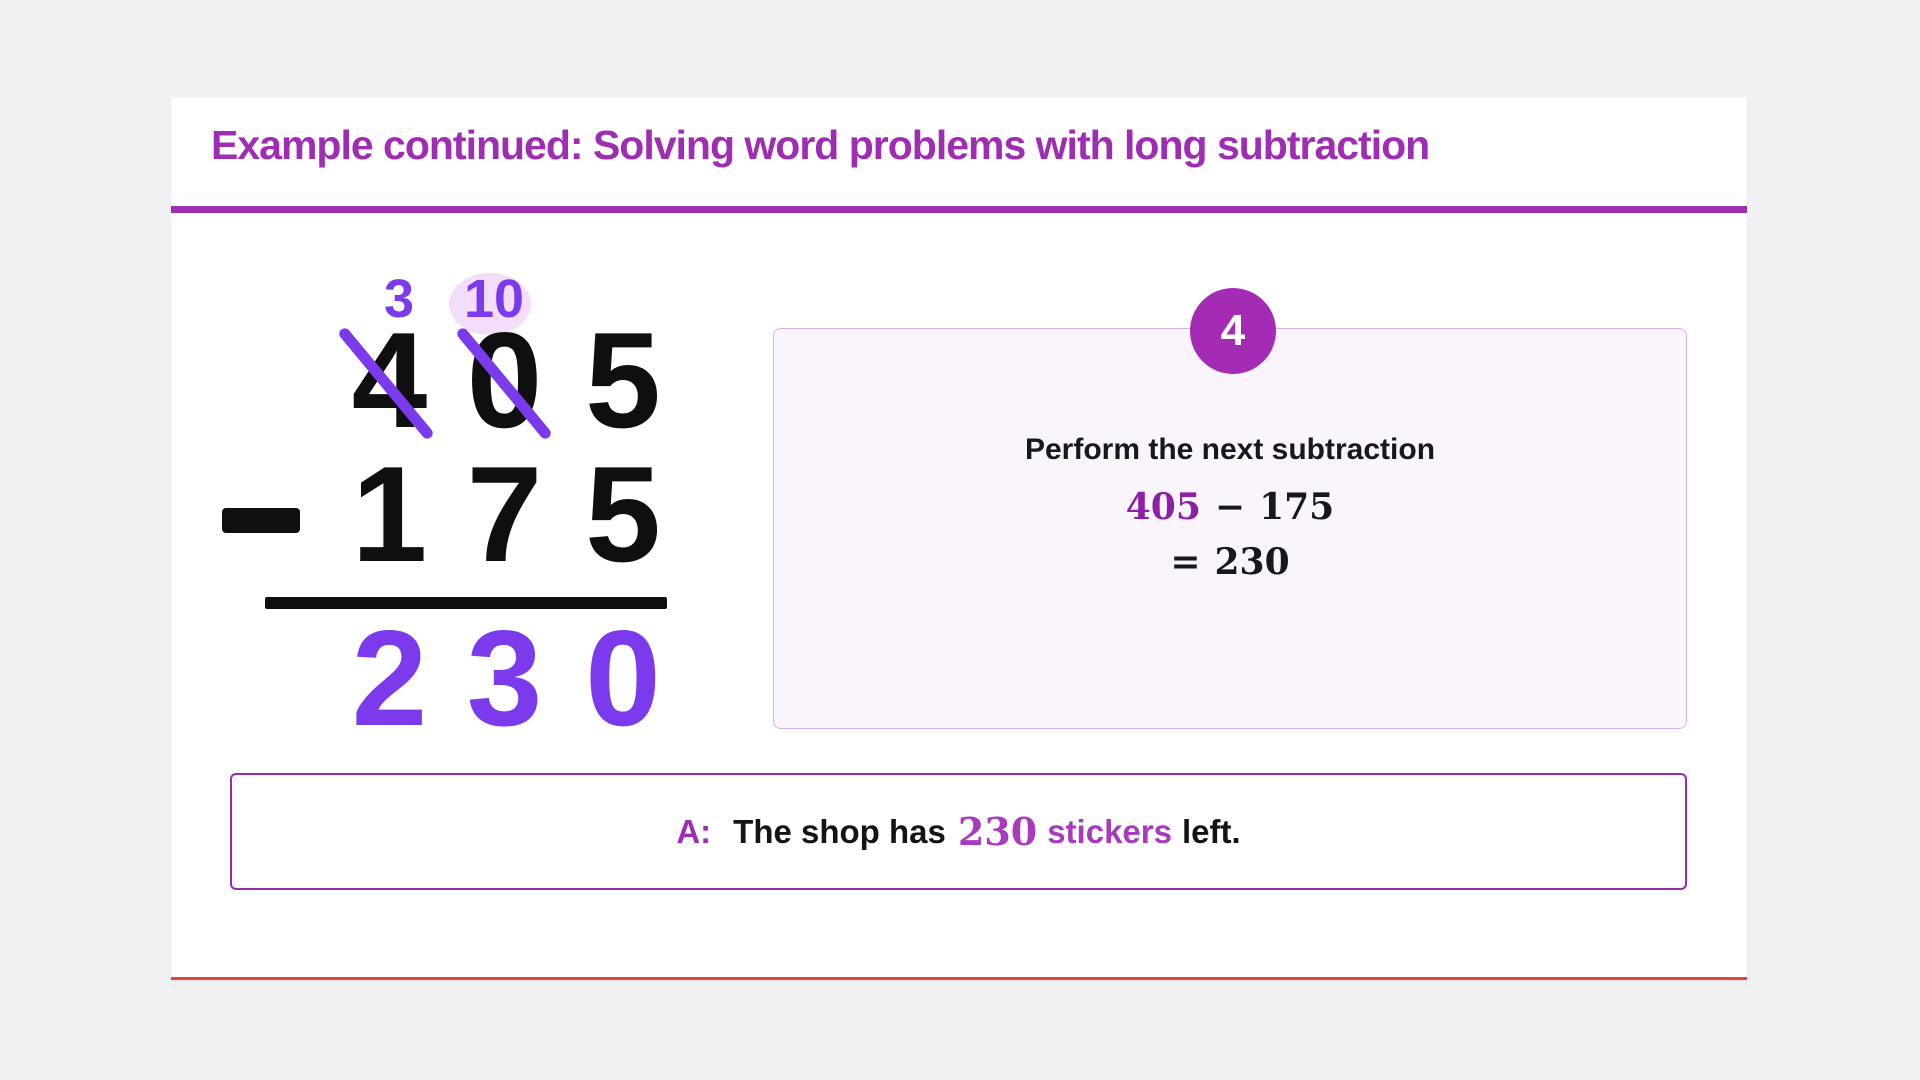 The image size is (1920, 1080). Describe the element at coordinates (1163, 507) in the screenshot. I see `equation-minuend: 405` at that location.